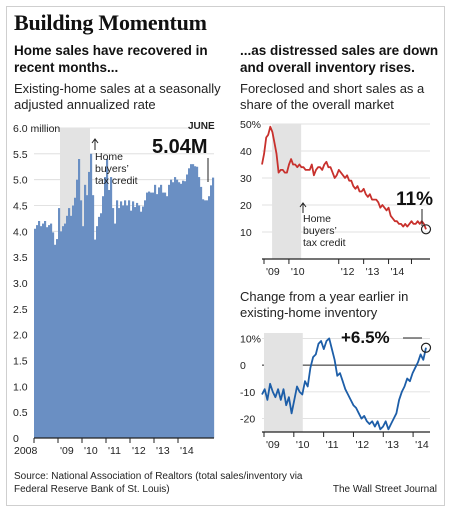  I want to click on inventory-x-tick-label: '13, so click(392, 445).